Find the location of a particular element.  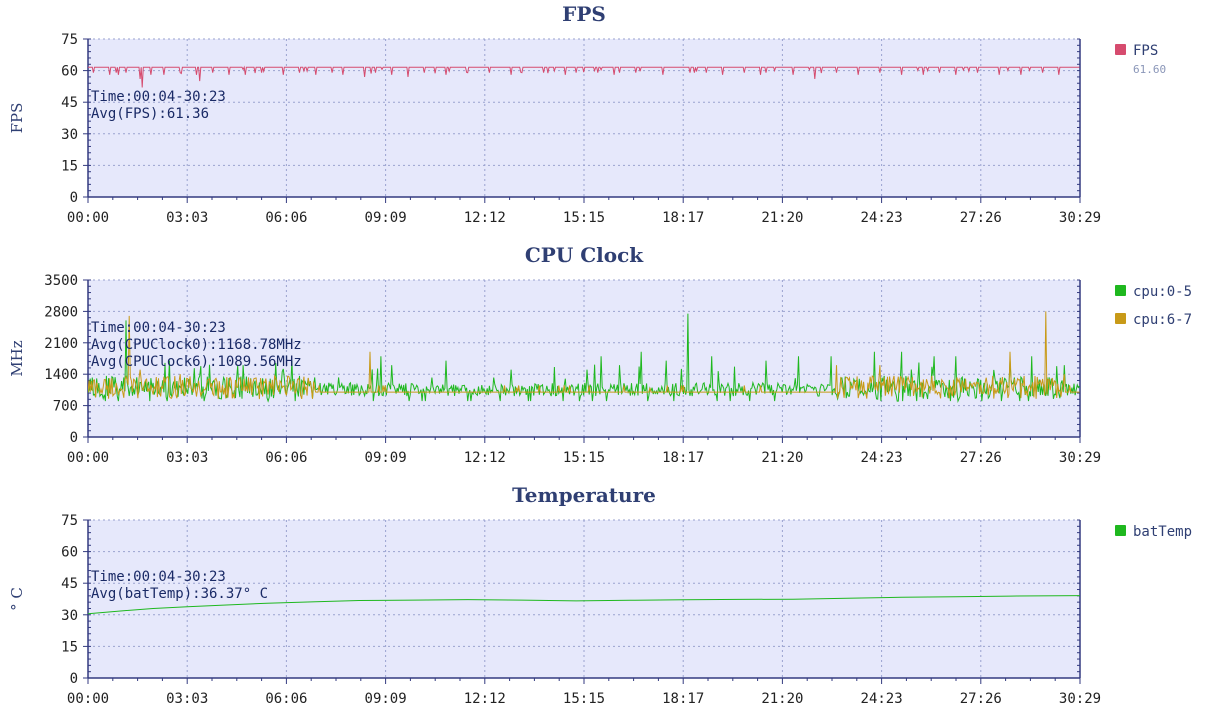

chart-title: FPS is located at coordinates (584, 14).